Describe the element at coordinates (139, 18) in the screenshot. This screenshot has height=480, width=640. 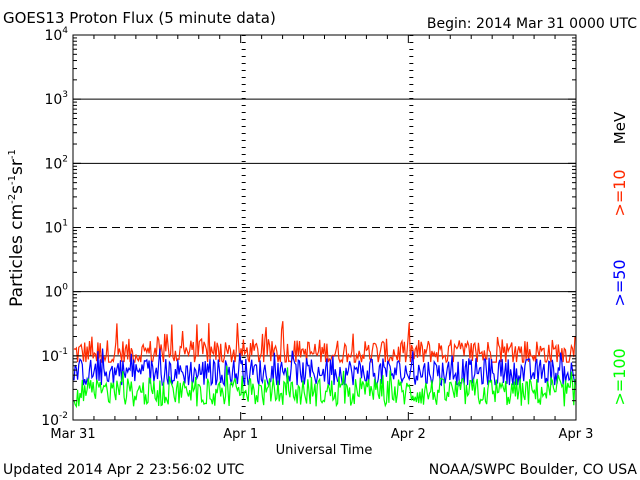
I see `chart-title: GOES13 Proton Flux (5 minute data)` at that location.